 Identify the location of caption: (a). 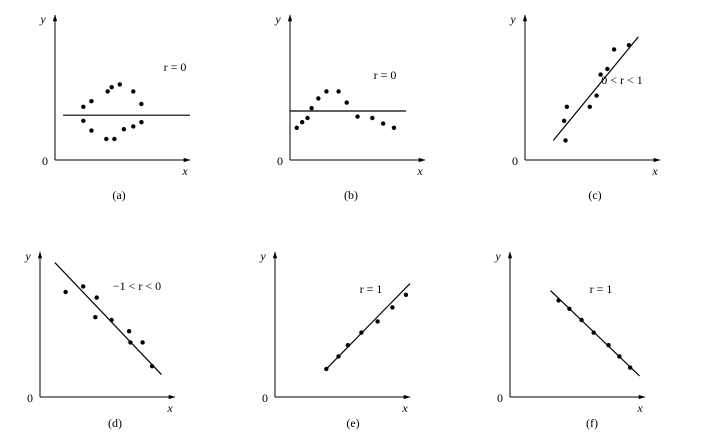
(118, 195).